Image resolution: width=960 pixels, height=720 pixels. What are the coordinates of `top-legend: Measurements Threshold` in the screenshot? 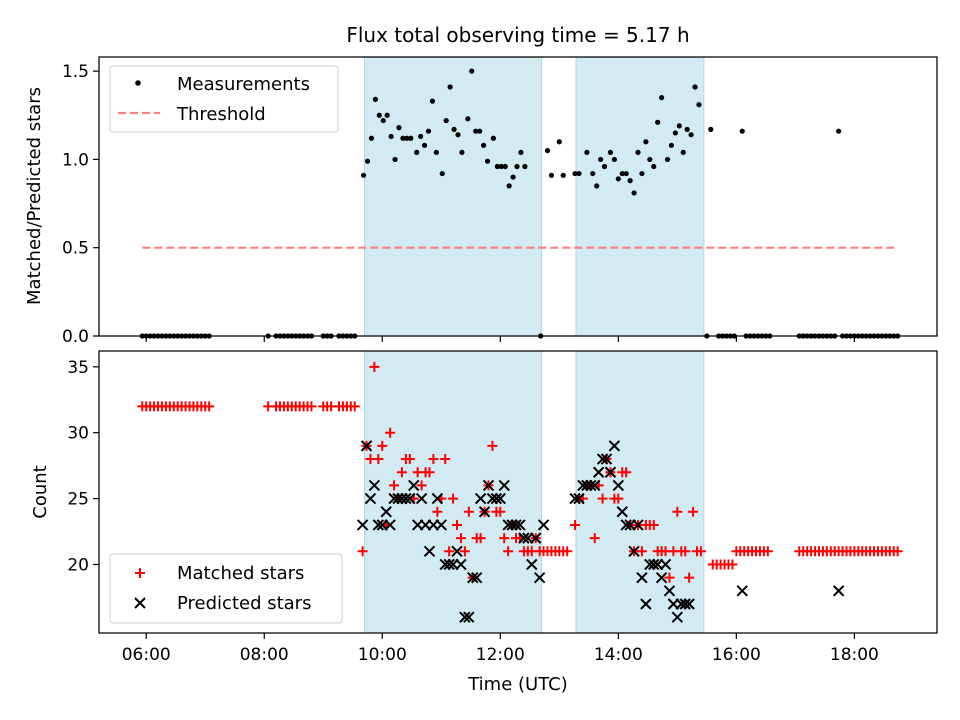 It's located at (224, 99).